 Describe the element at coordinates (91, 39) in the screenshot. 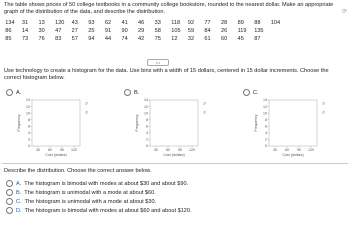

I see `table-cell: 94` at that location.